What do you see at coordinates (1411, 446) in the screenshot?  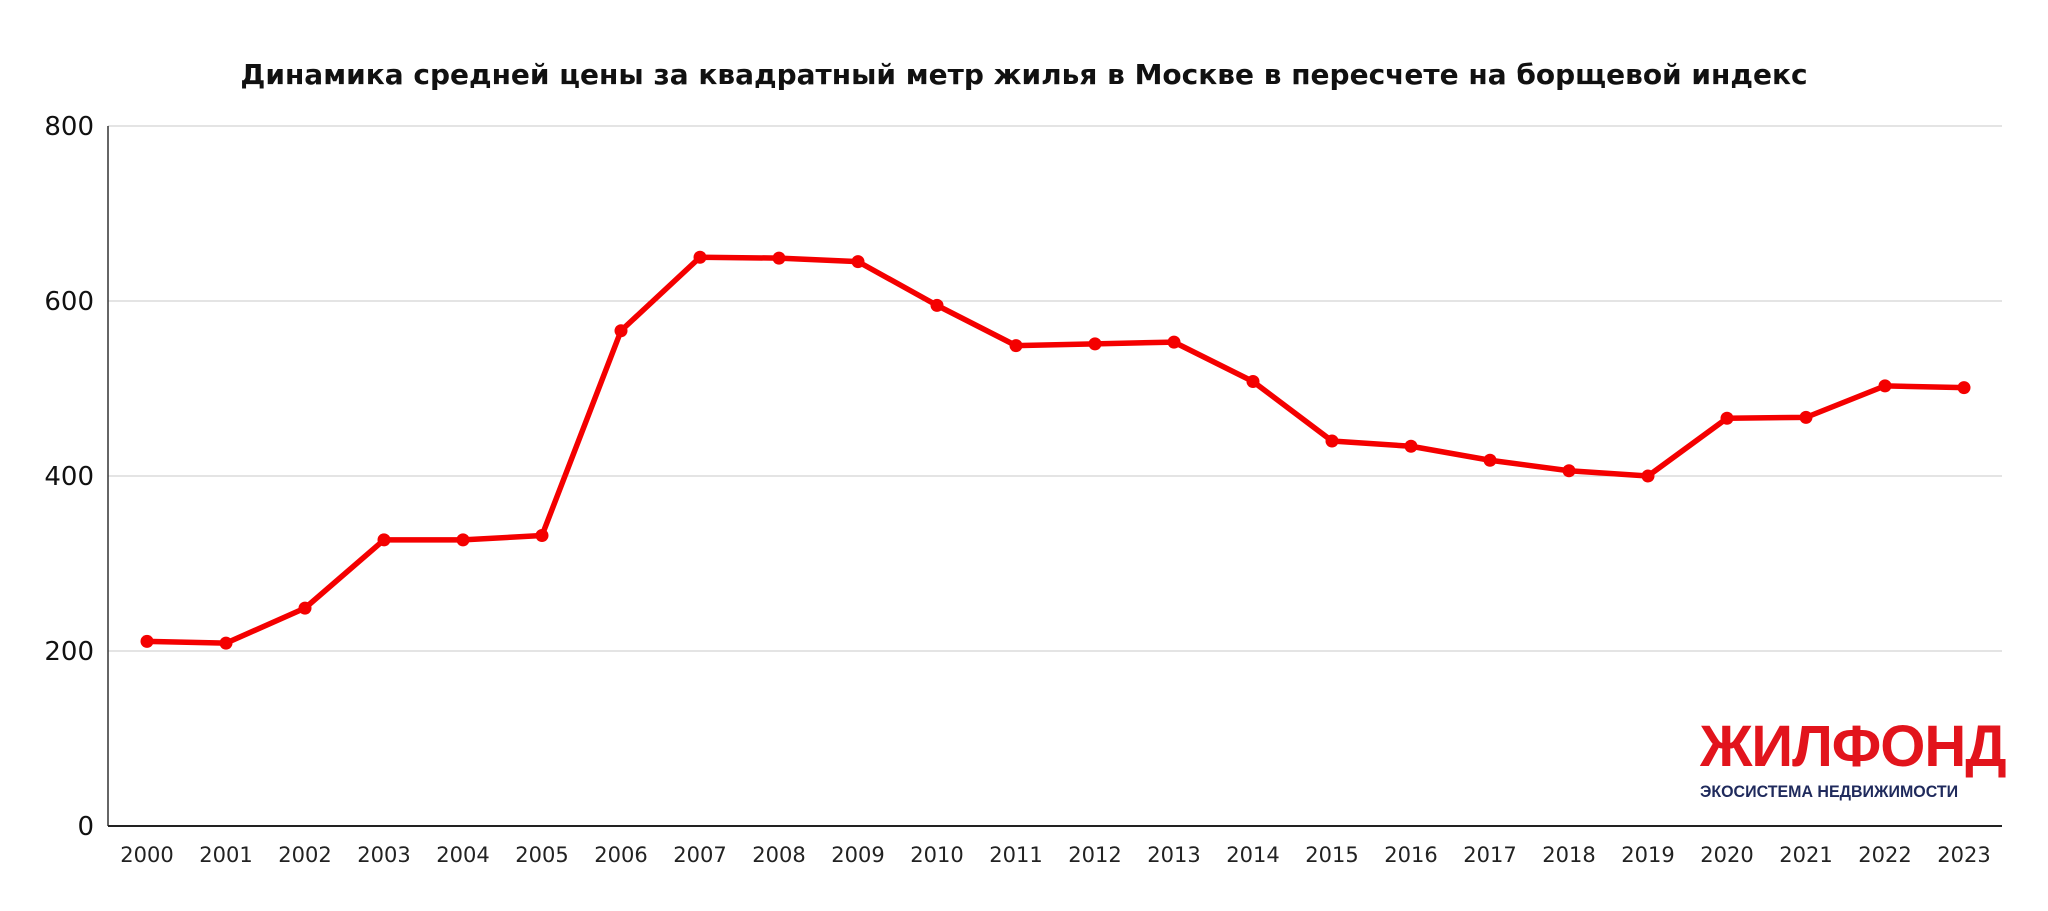 I see `data-point-2016` at bounding box center [1411, 446].